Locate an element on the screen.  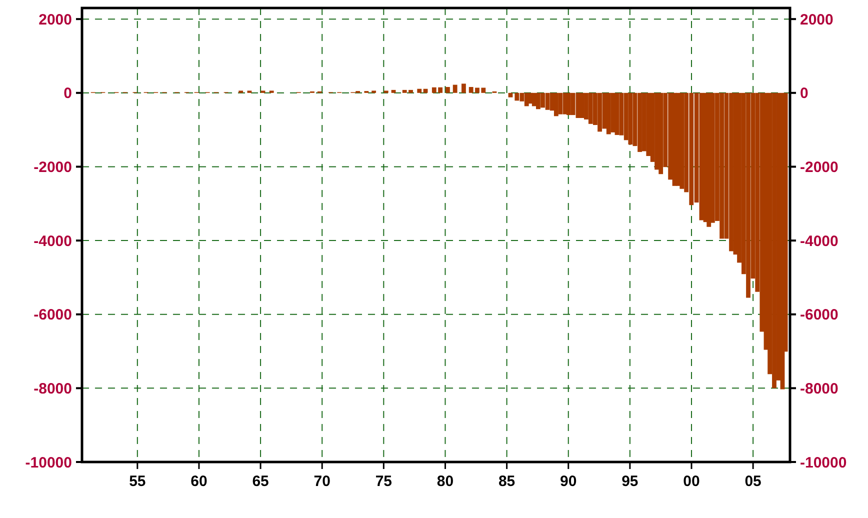
y-tick-label: -10000 is located at coordinates (48, 463).